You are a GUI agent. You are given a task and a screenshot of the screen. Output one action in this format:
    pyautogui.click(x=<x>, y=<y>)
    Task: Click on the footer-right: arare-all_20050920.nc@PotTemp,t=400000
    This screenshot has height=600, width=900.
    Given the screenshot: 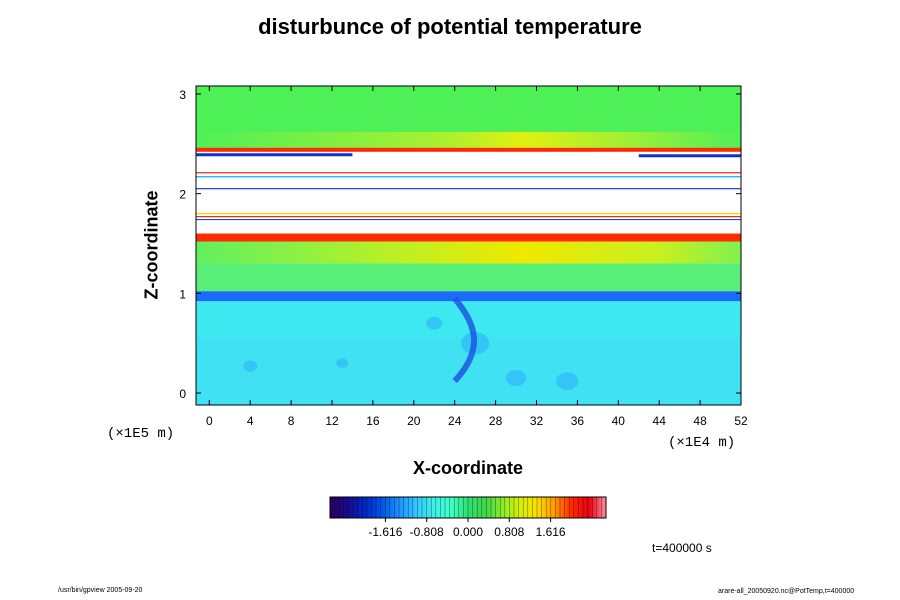 What is the action you would take?
    pyautogui.click(x=786, y=591)
    